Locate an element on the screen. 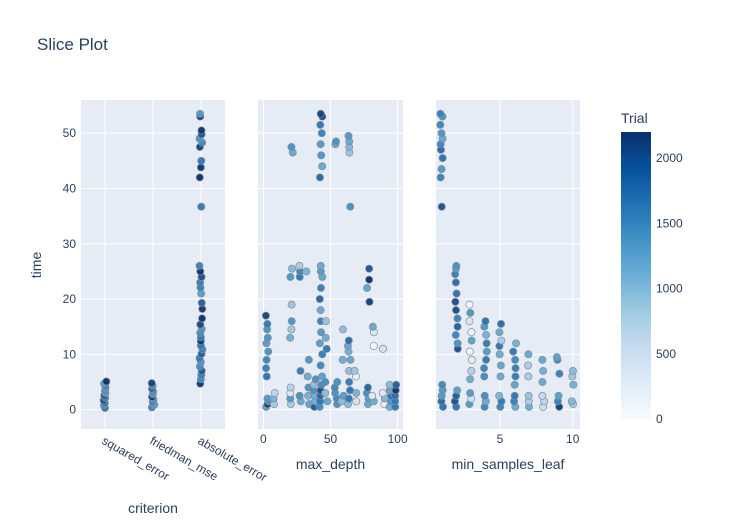  x-tick-label: 50 is located at coordinates (331, 439).